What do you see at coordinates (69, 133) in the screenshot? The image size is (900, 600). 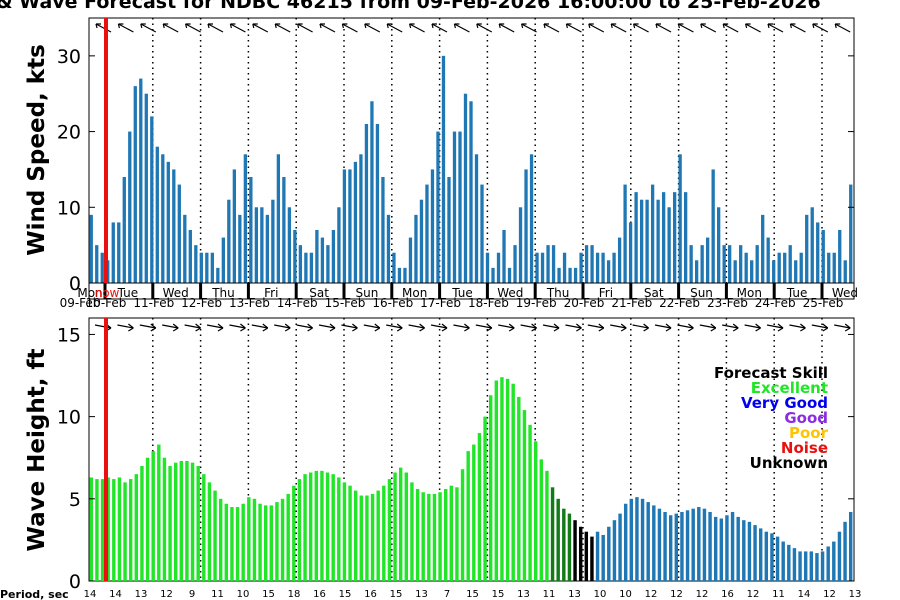 I see `wind-y-tick-label: 20` at bounding box center [69, 133].